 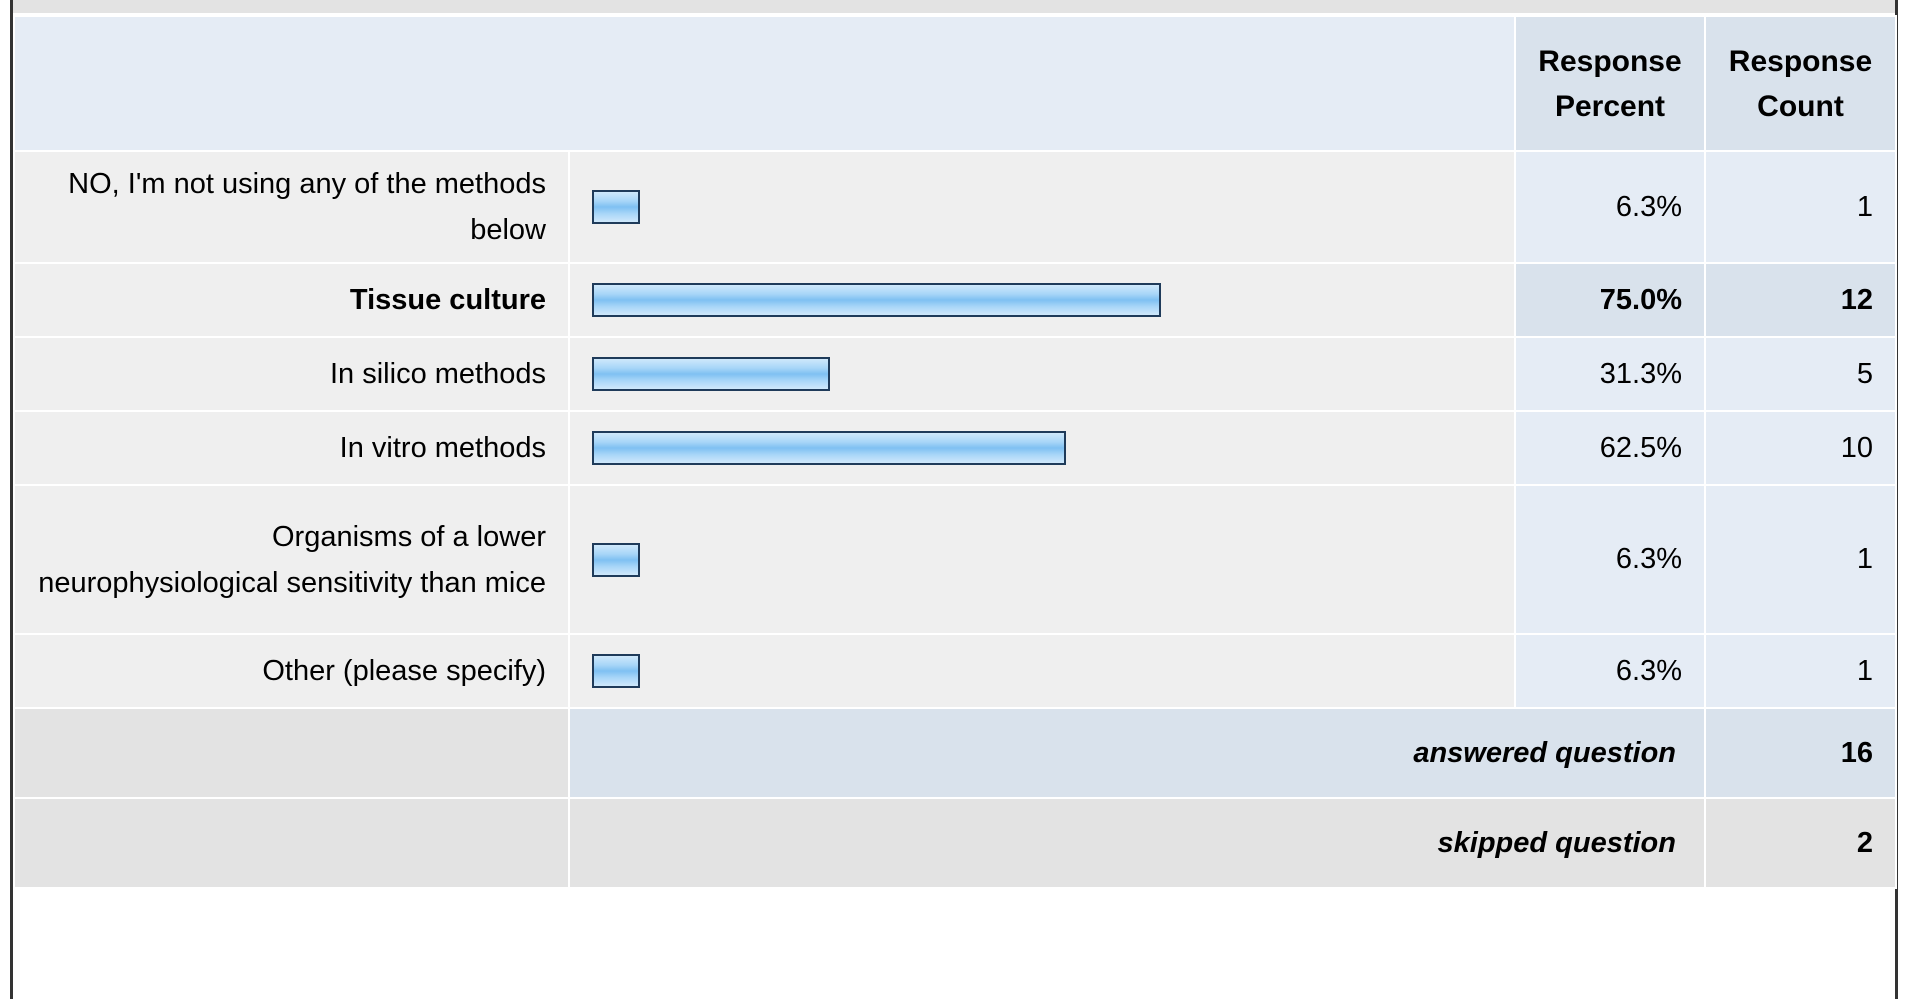 What do you see at coordinates (1610, 374) in the screenshot?
I see `response-percent: 31.3%` at bounding box center [1610, 374].